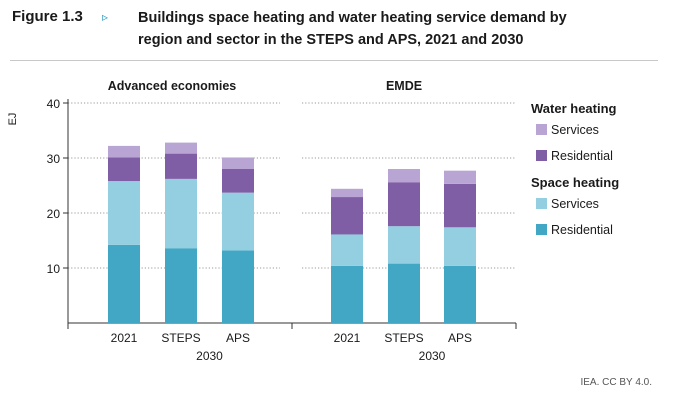  What do you see at coordinates (238, 338) in the screenshot?
I see `x-tick-label-0-2: APS` at bounding box center [238, 338].